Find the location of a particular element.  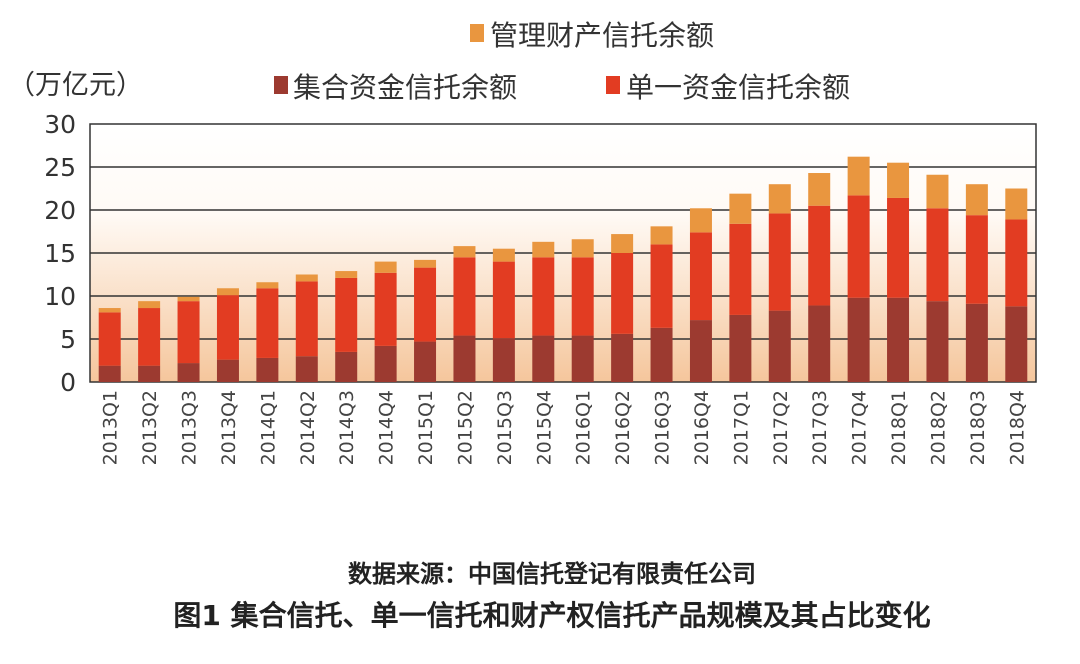

bar-segment-2014Q2-s0 is located at coordinates (306, 369).